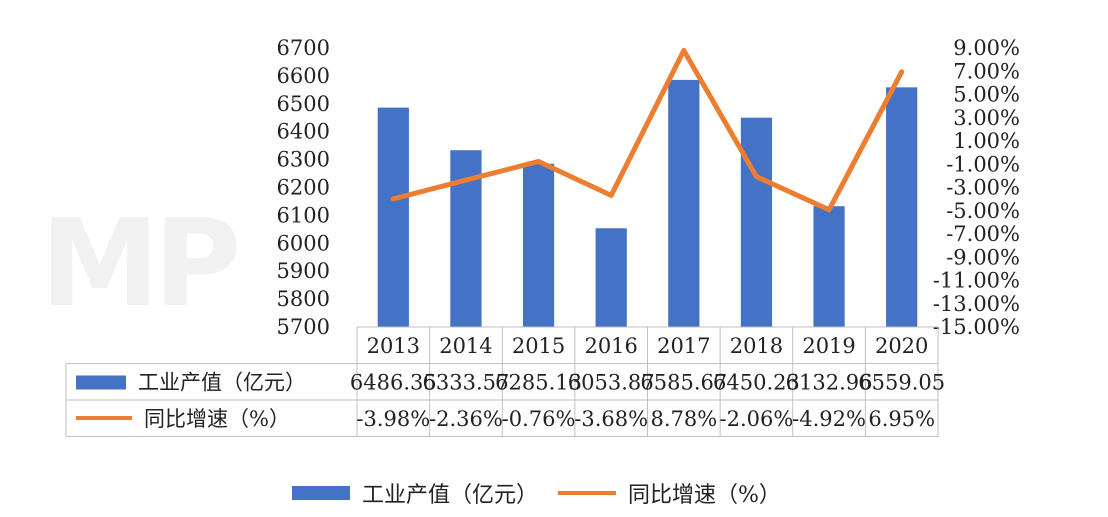 The height and width of the screenshot is (517, 1108). Describe the element at coordinates (986, 48) in the screenshot. I see `y-right-tick-label: 9.00%` at that location.